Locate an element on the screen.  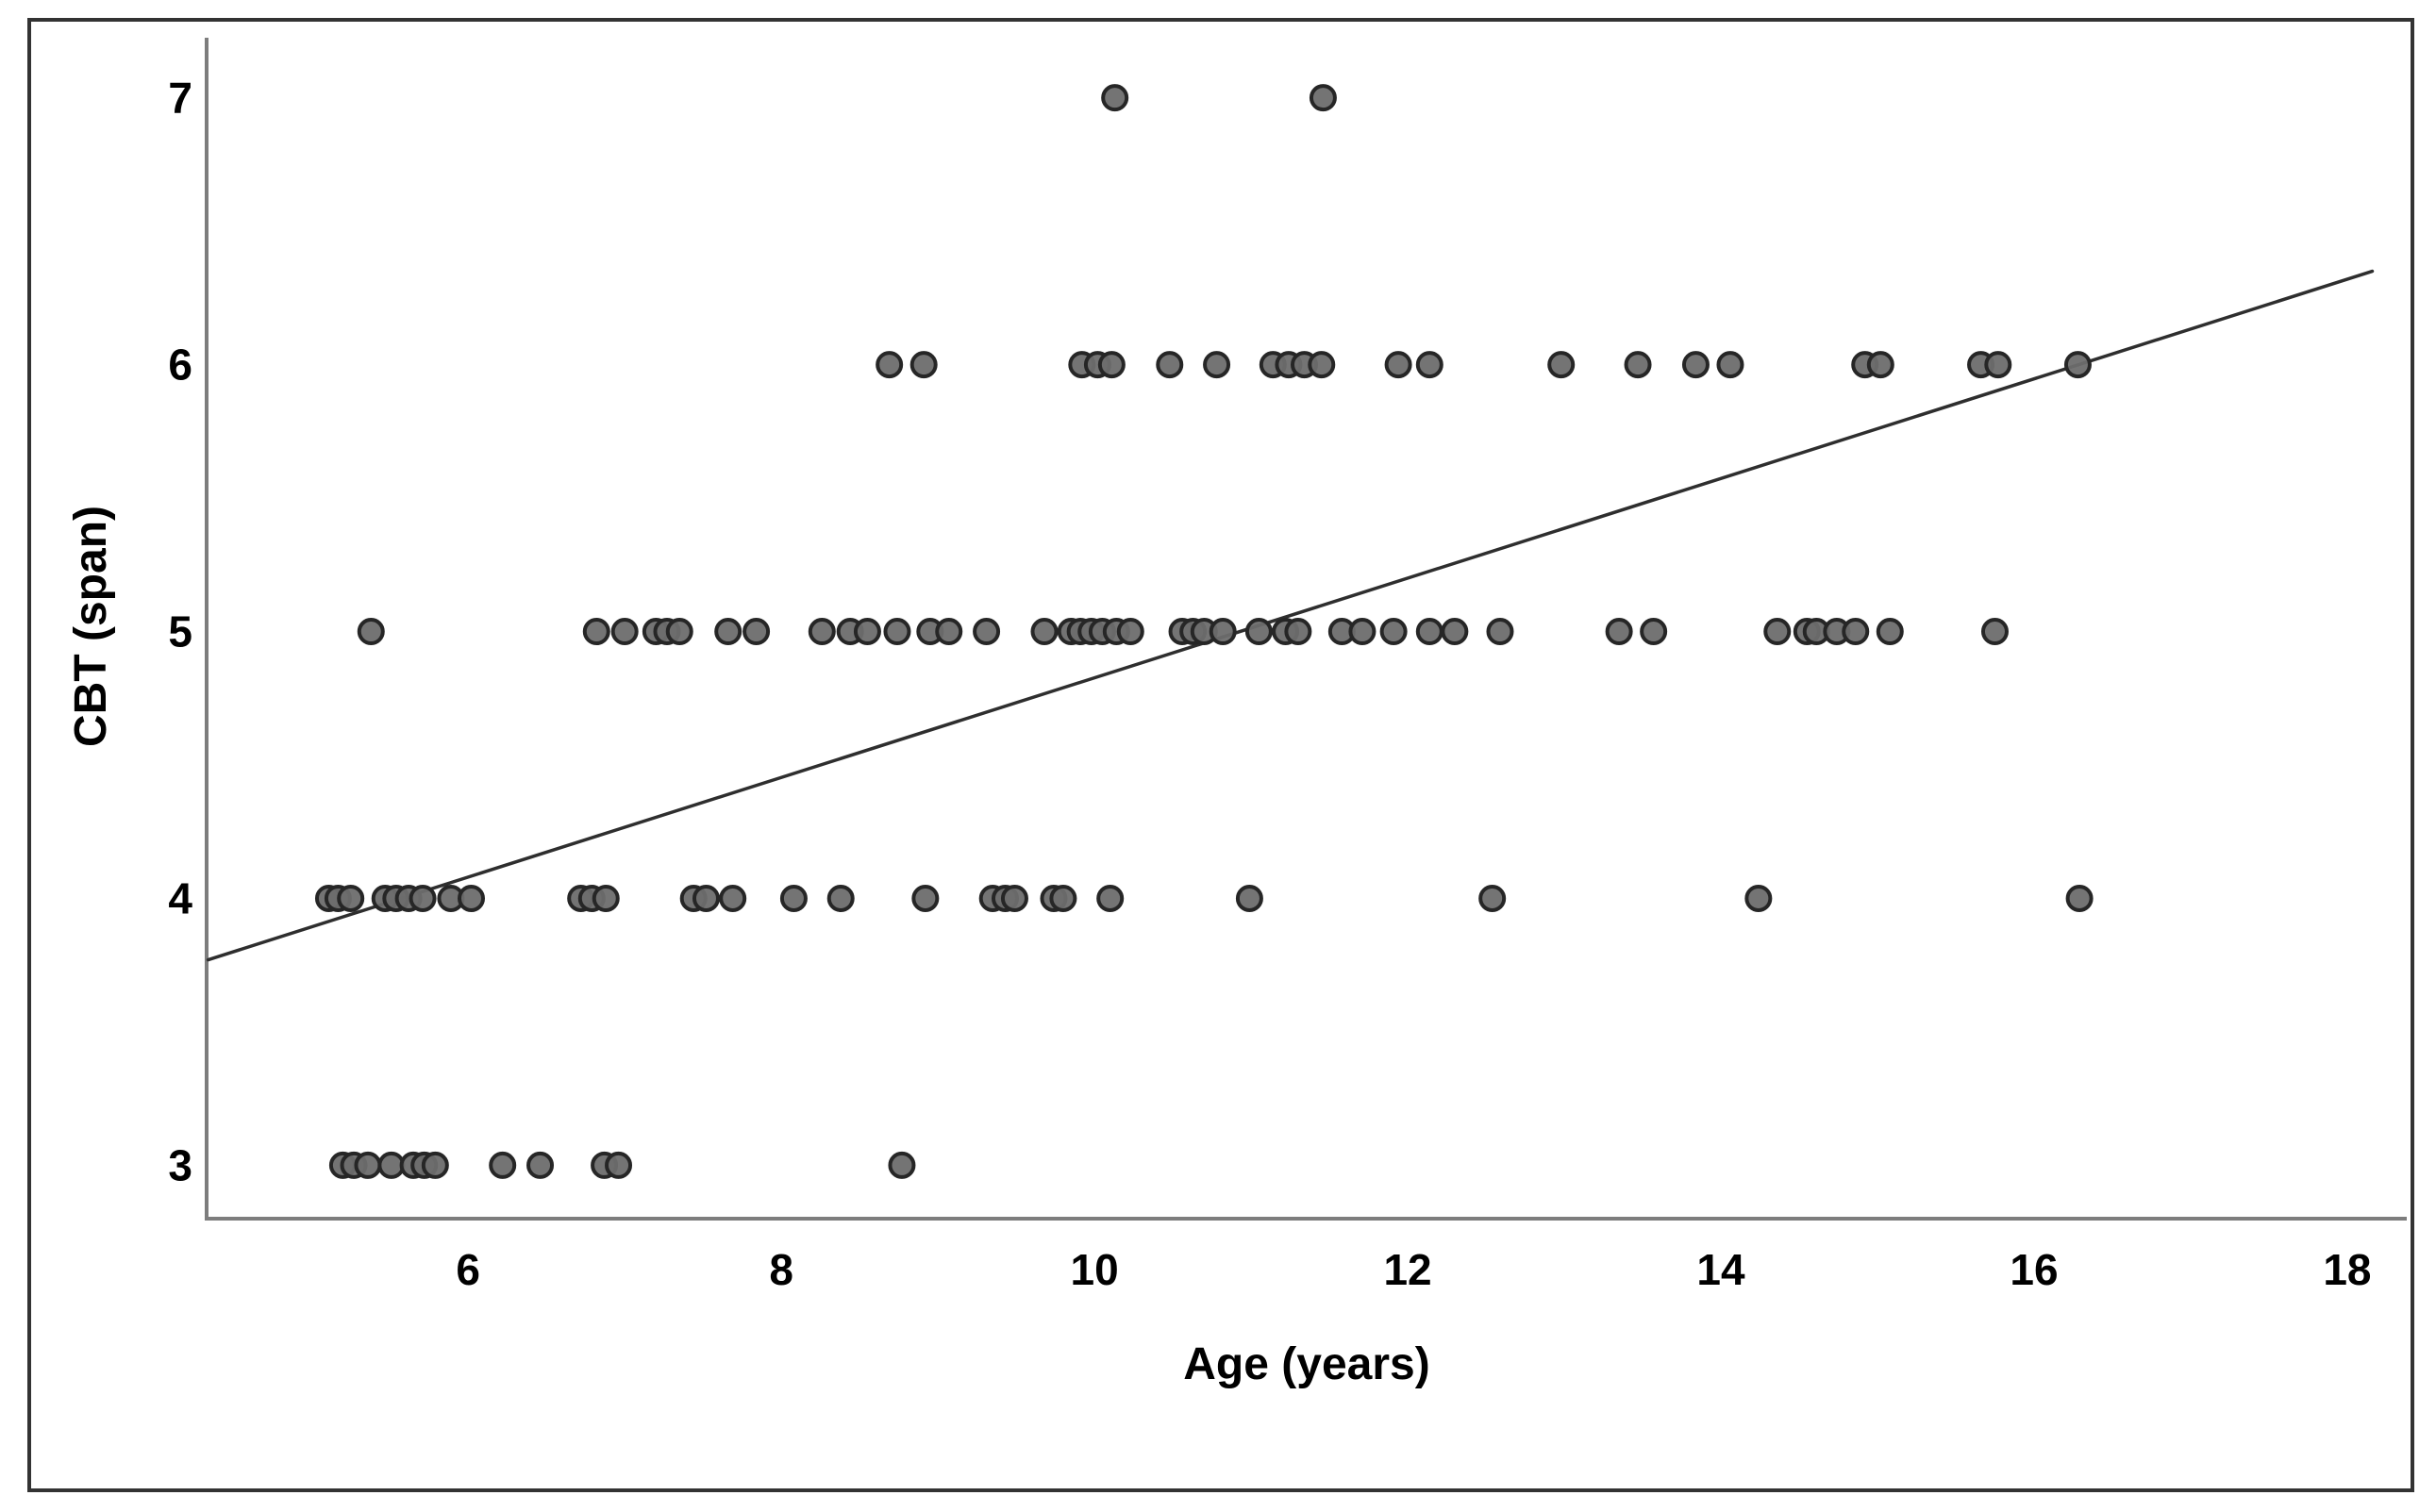
x-tick-label: 18 is located at coordinates (2347, 1269).